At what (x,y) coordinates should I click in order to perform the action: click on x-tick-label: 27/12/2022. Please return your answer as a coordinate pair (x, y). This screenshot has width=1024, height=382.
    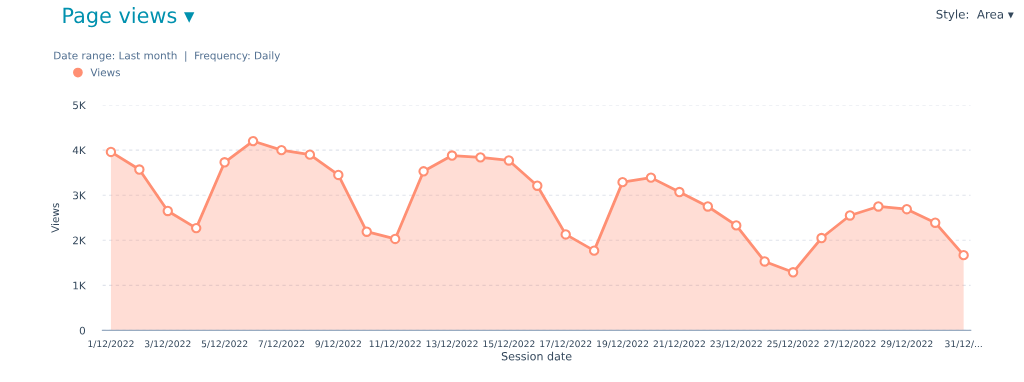
    Looking at the image, I should click on (850, 344).